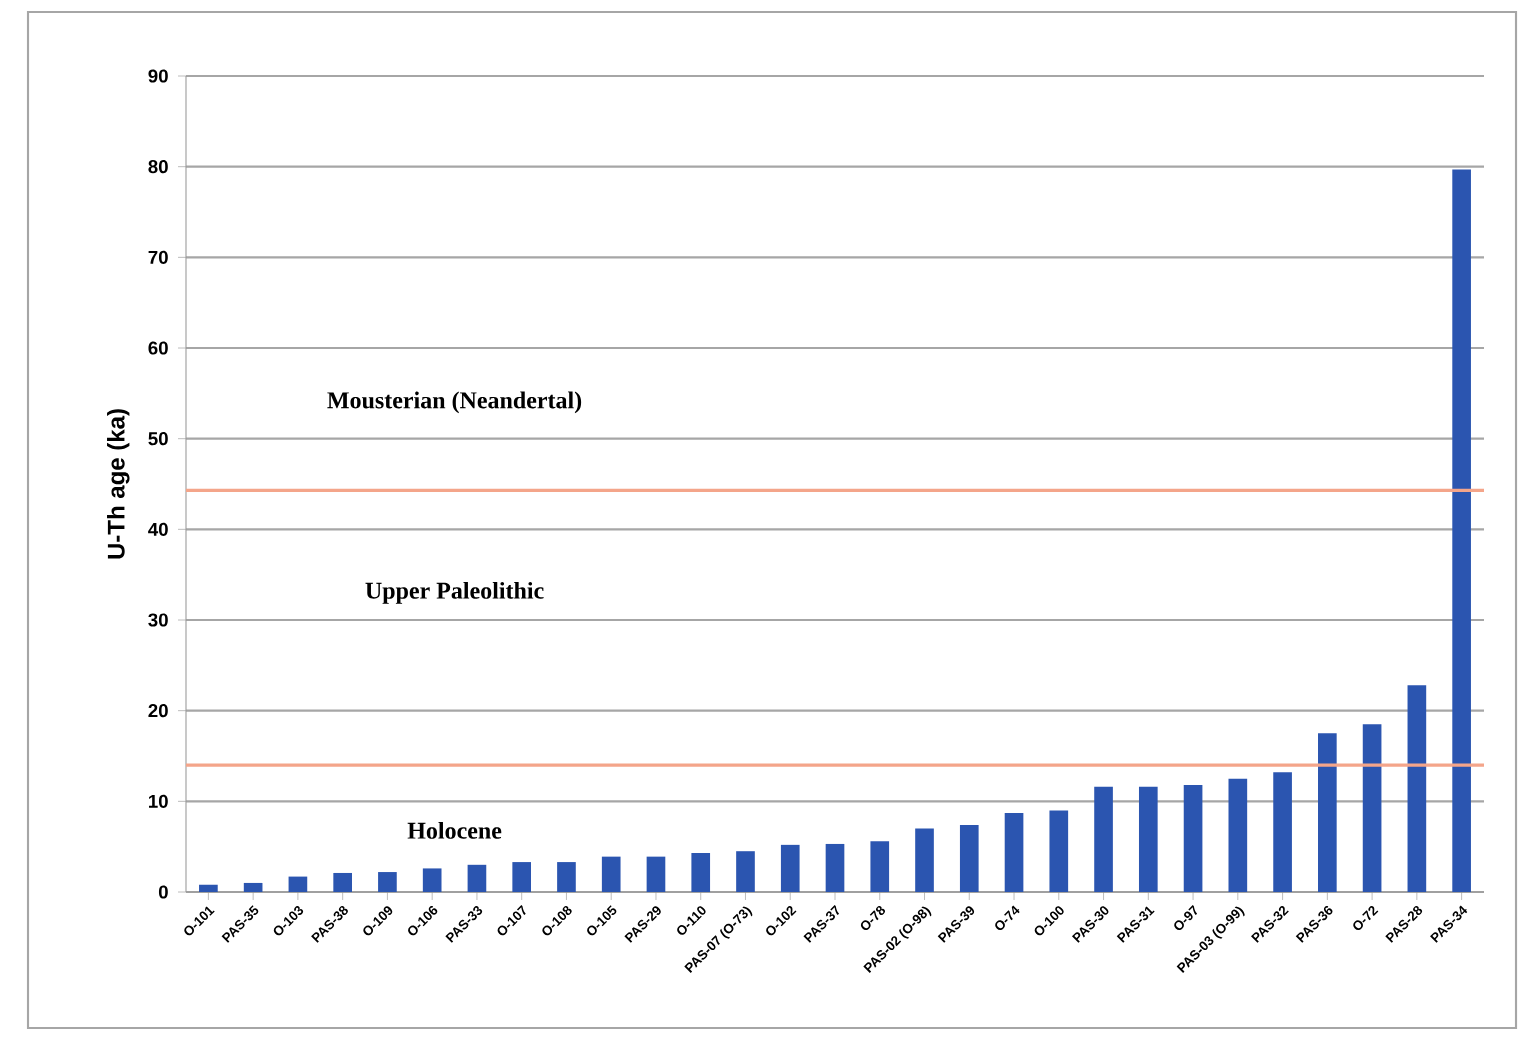 Image resolution: width=1528 pixels, height=1052 pixels. Describe the element at coordinates (163, 892) in the screenshot. I see `y-tick-label: 0` at that location.